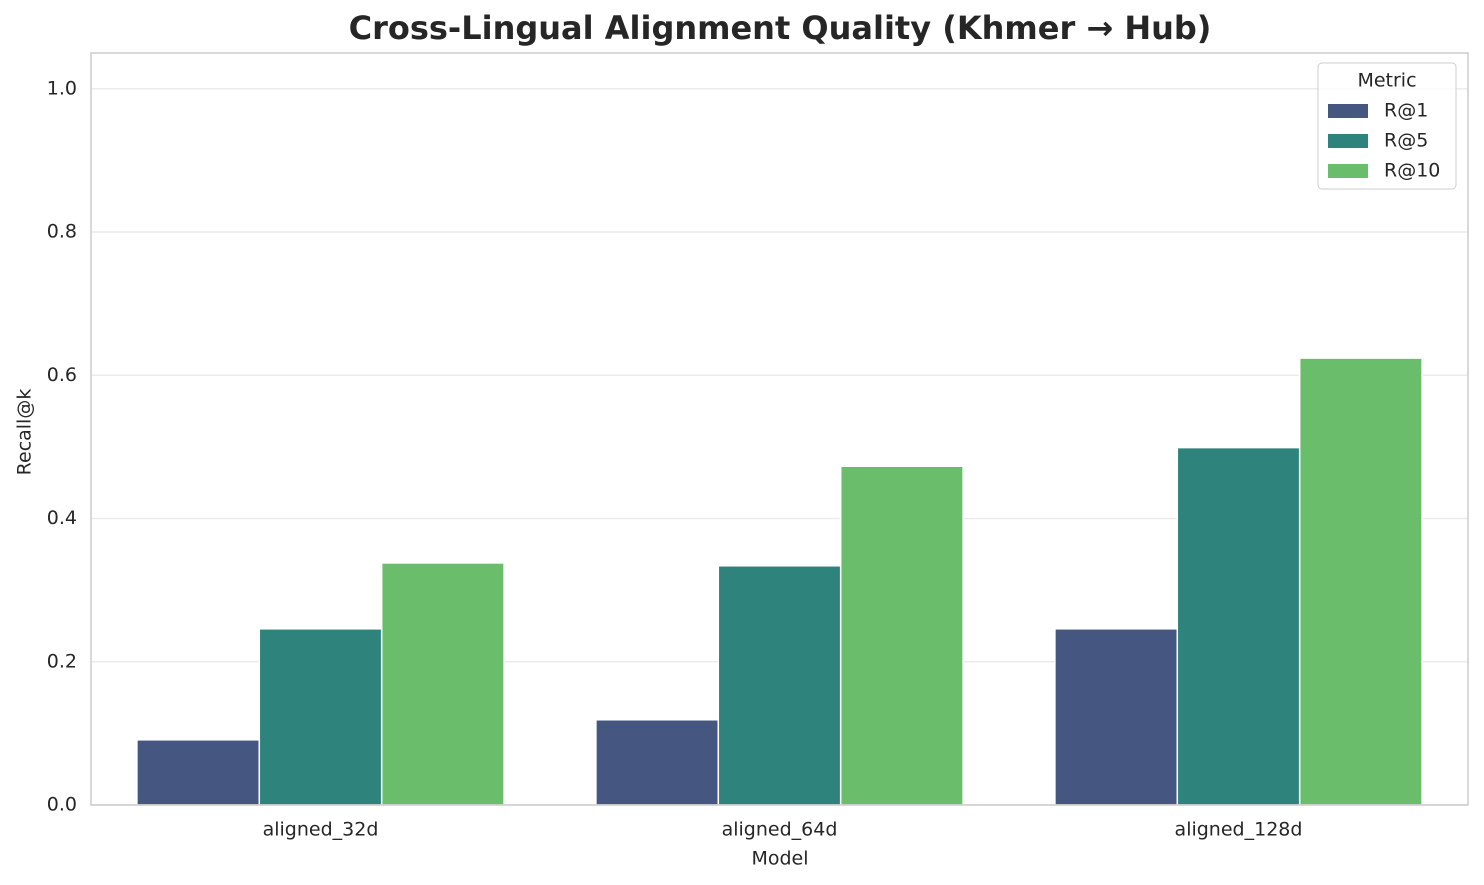  What do you see at coordinates (1406, 141) in the screenshot?
I see `legend-label: R@5` at bounding box center [1406, 141].